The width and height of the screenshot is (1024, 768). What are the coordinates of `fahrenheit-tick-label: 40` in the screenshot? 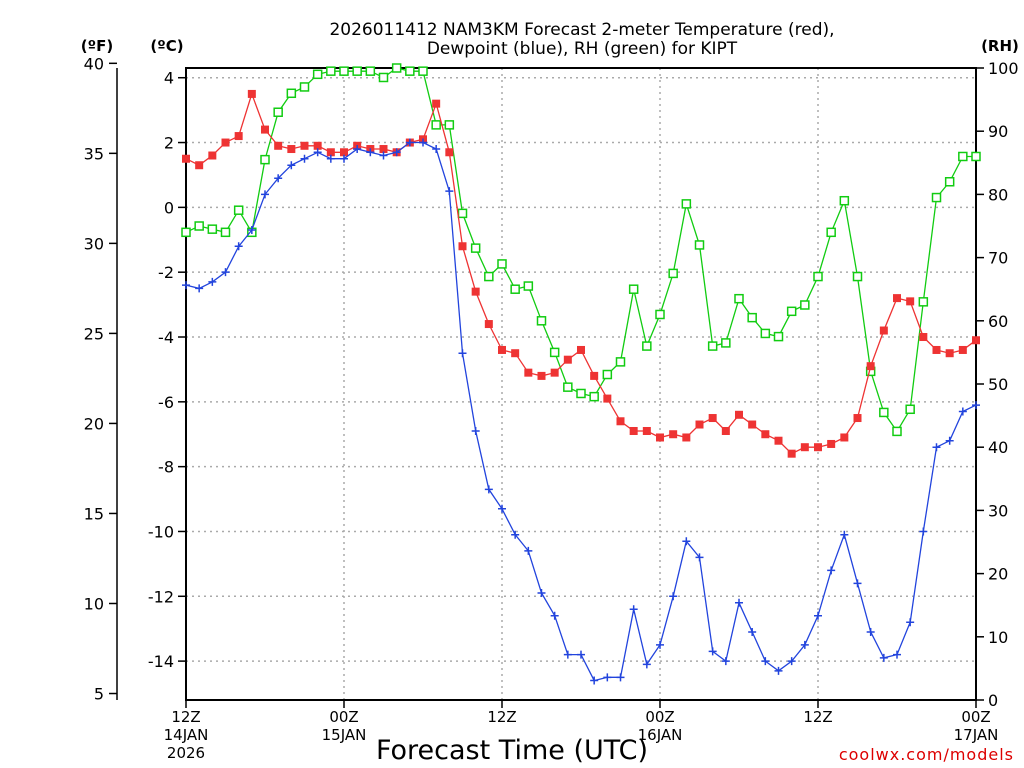 It's located at (94, 63).